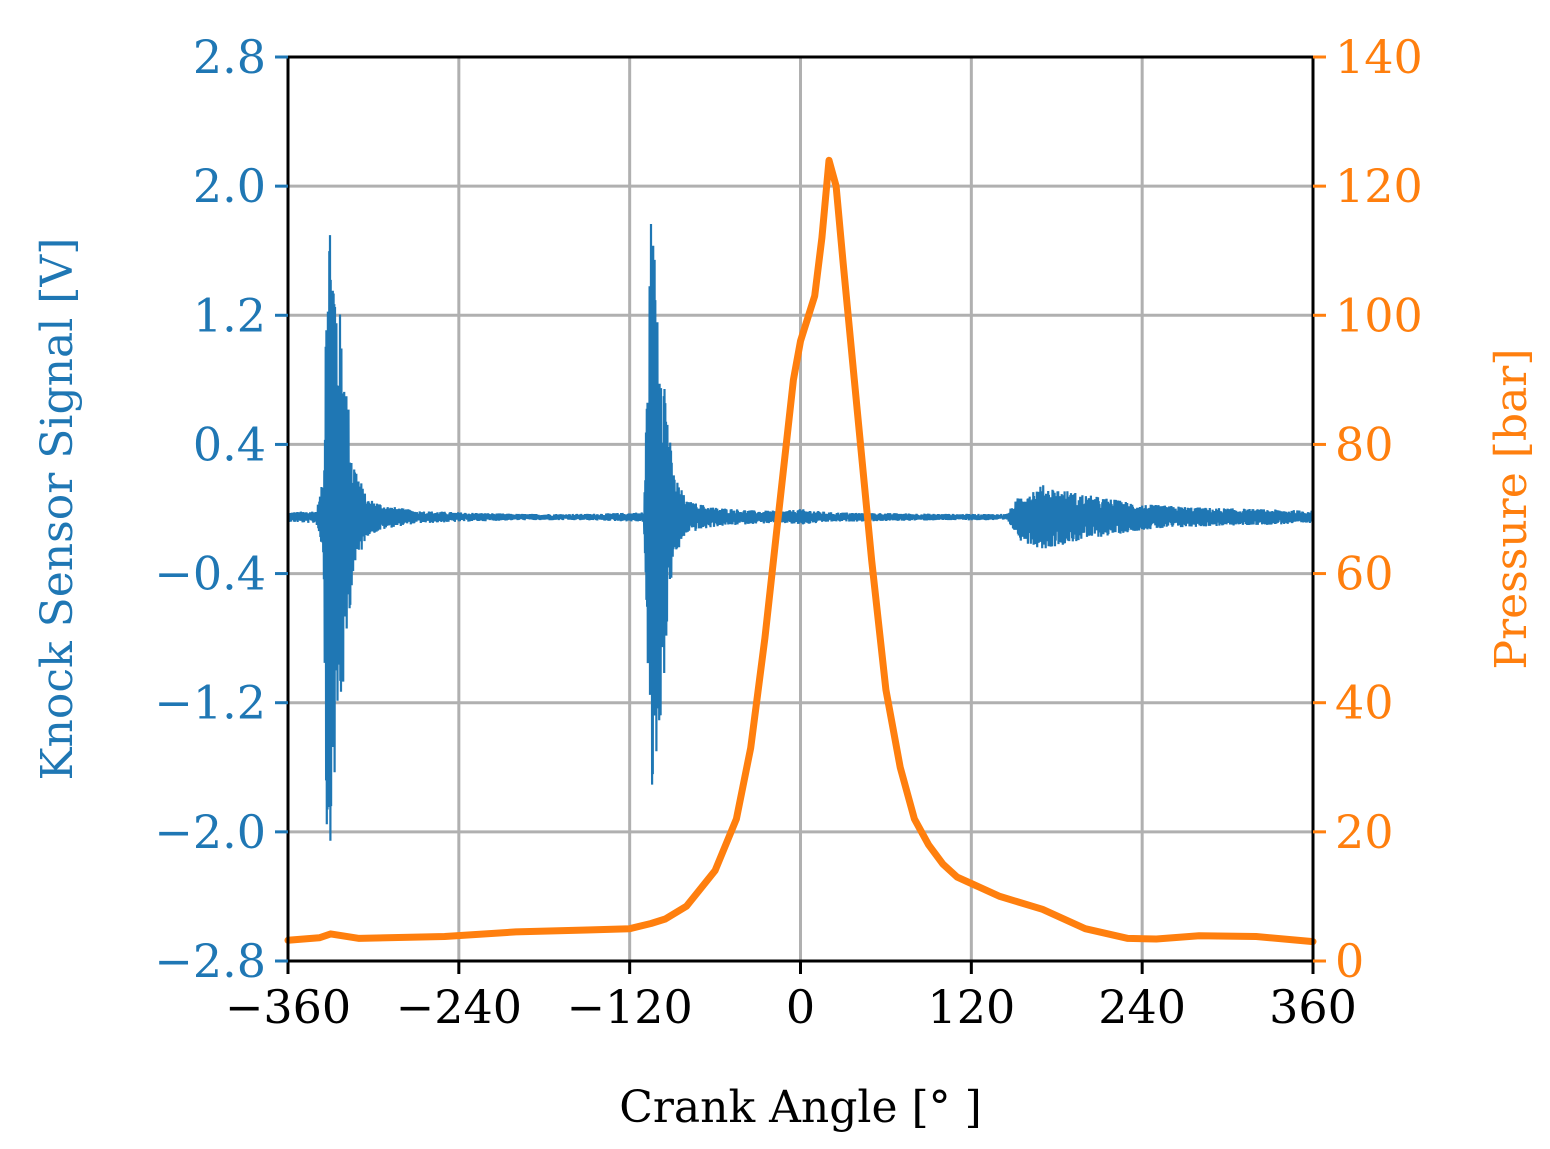 The width and height of the screenshot is (1550, 1149). Describe the element at coordinates (800, 1107) in the screenshot. I see `x-axis-label: Crank Angle [° ]` at that location.